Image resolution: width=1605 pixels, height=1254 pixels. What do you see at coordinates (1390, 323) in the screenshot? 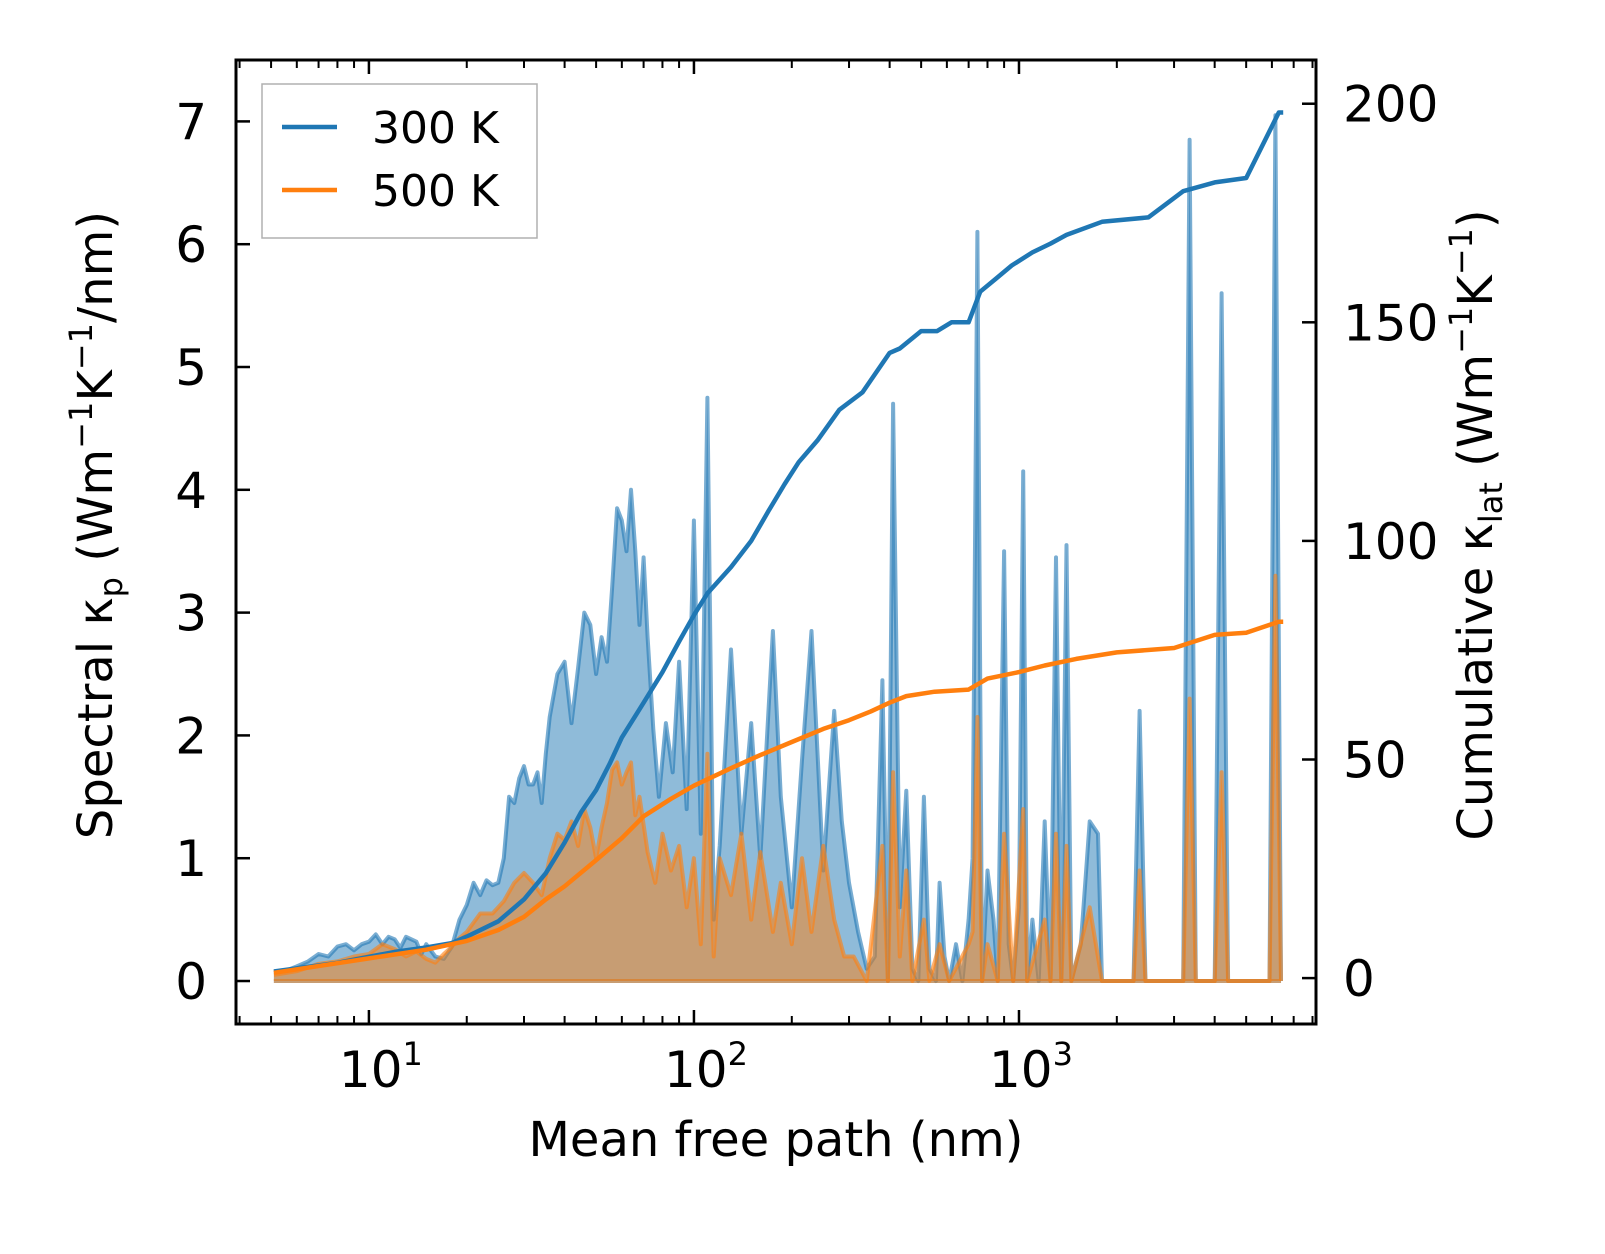
I see `right-y-tick-label: 150` at bounding box center [1390, 323].